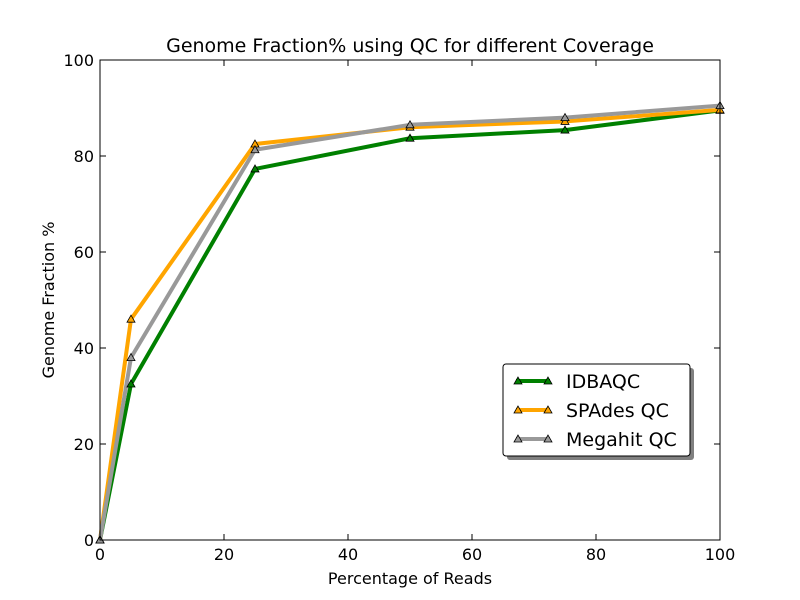 This screenshot has width=800, height=600. What do you see at coordinates (621, 440) in the screenshot?
I see `legend-label-megahit-qc: Megahit QC` at bounding box center [621, 440].